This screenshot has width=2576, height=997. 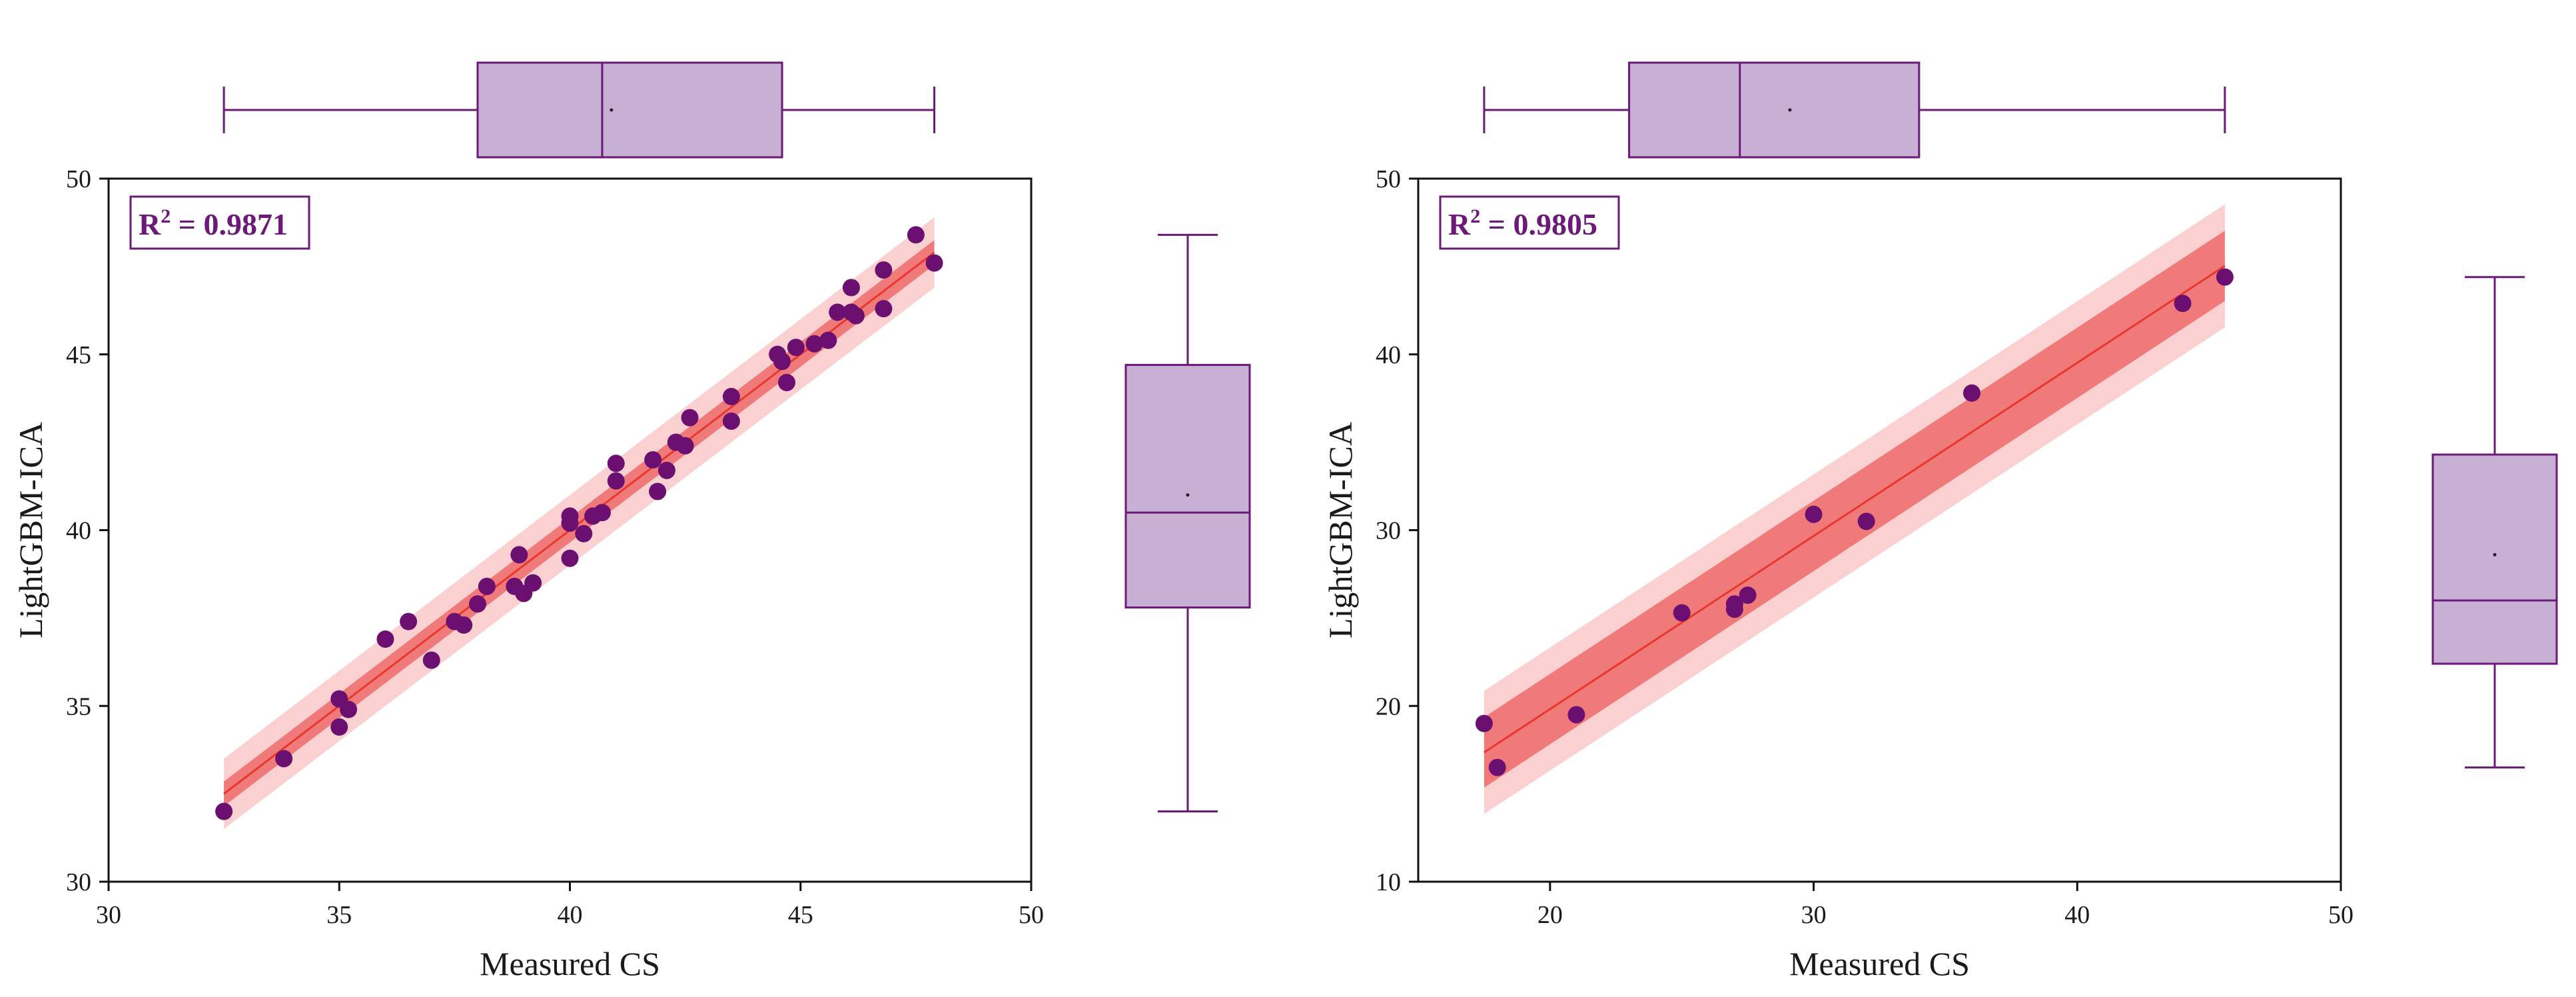 I want to click on y-axis-ticks: 10 20 30 40 50, so click(x=1397, y=530).